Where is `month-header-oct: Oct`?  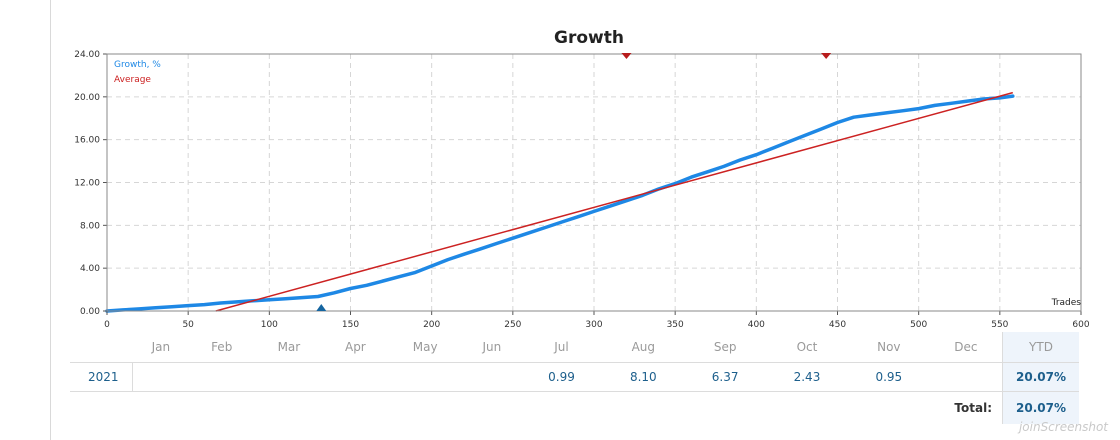 month-header-oct: Oct is located at coordinates (807, 347).